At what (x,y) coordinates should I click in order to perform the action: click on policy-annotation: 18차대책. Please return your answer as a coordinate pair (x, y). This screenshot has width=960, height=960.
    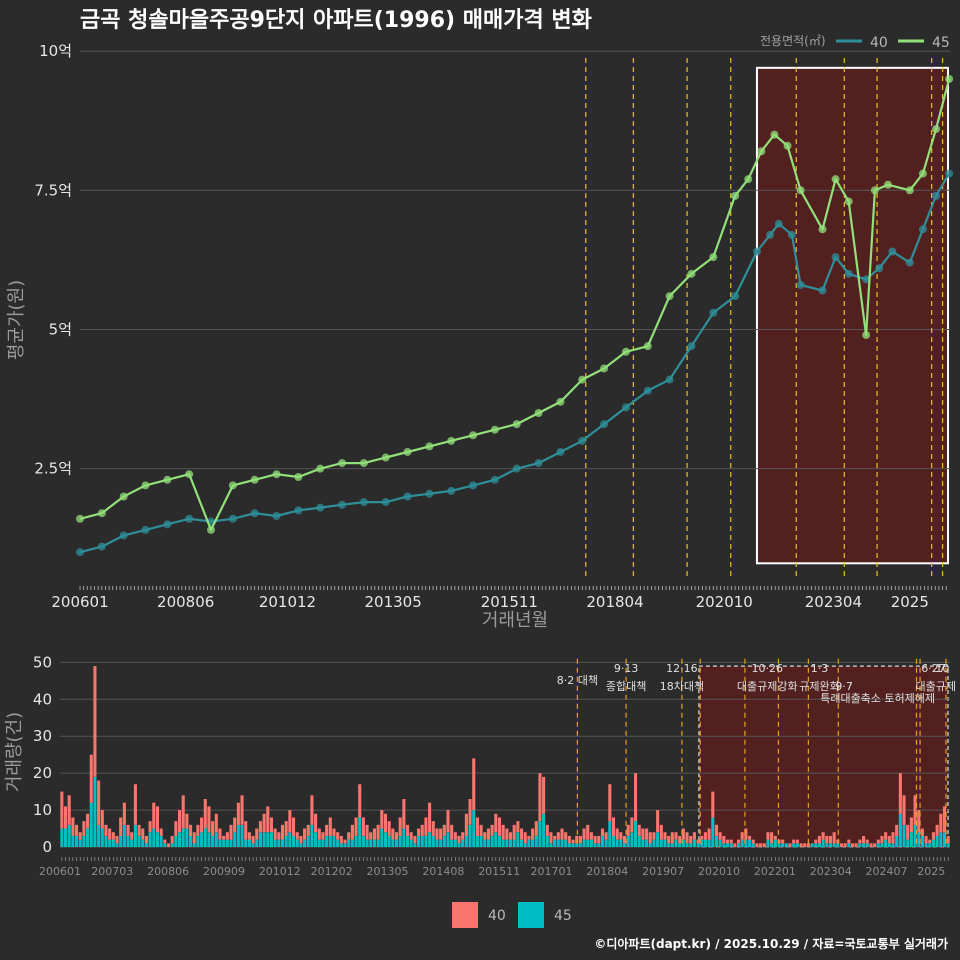
    Looking at the image, I should click on (682, 686).